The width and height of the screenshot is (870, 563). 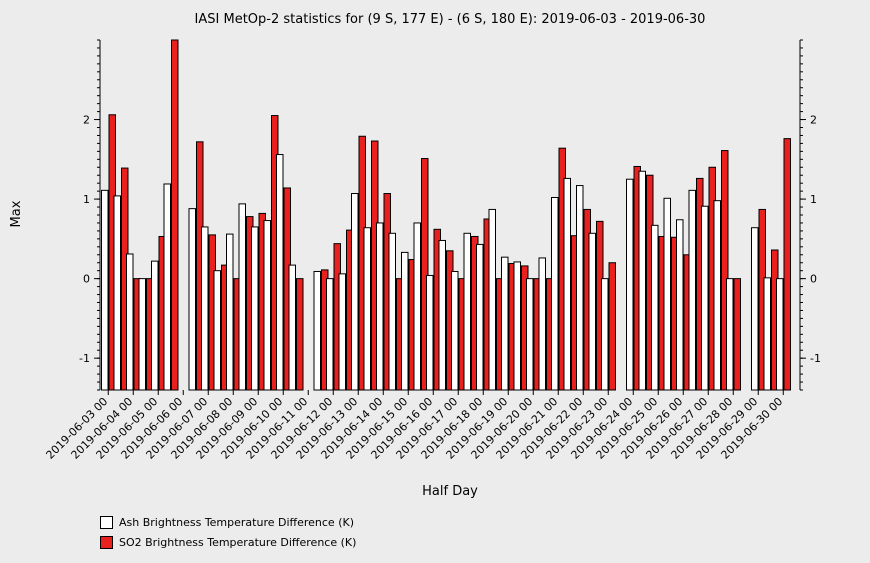 What do you see at coordinates (16, 213) in the screenshot?
I see `y-axis-label: Max` at bounding box center [16, 213].